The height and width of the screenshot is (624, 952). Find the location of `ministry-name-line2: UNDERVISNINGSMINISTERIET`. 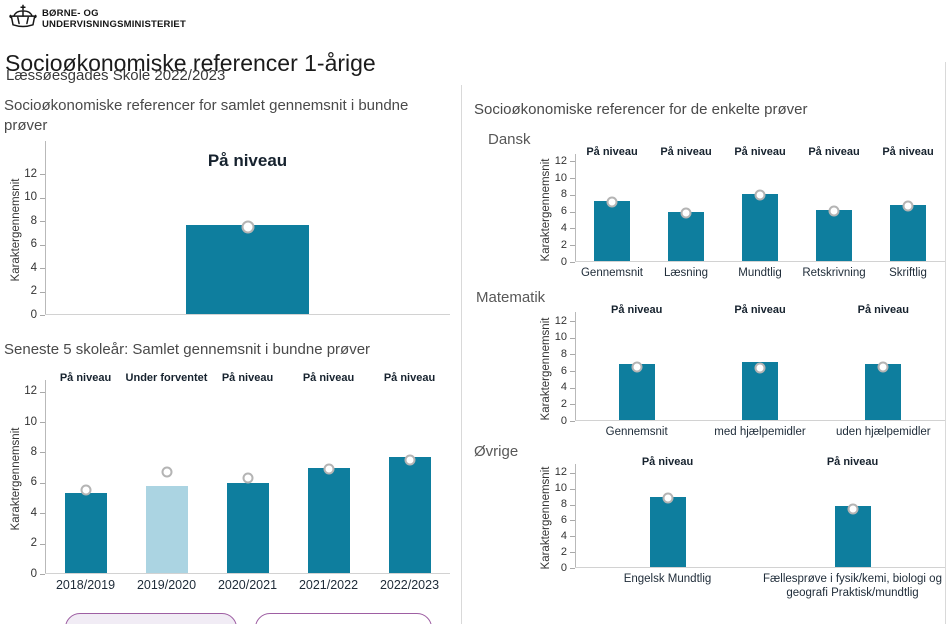

ministry-name-line2: UNDERVISNINGSMINISTERIET is located at coordinates (114, 24).